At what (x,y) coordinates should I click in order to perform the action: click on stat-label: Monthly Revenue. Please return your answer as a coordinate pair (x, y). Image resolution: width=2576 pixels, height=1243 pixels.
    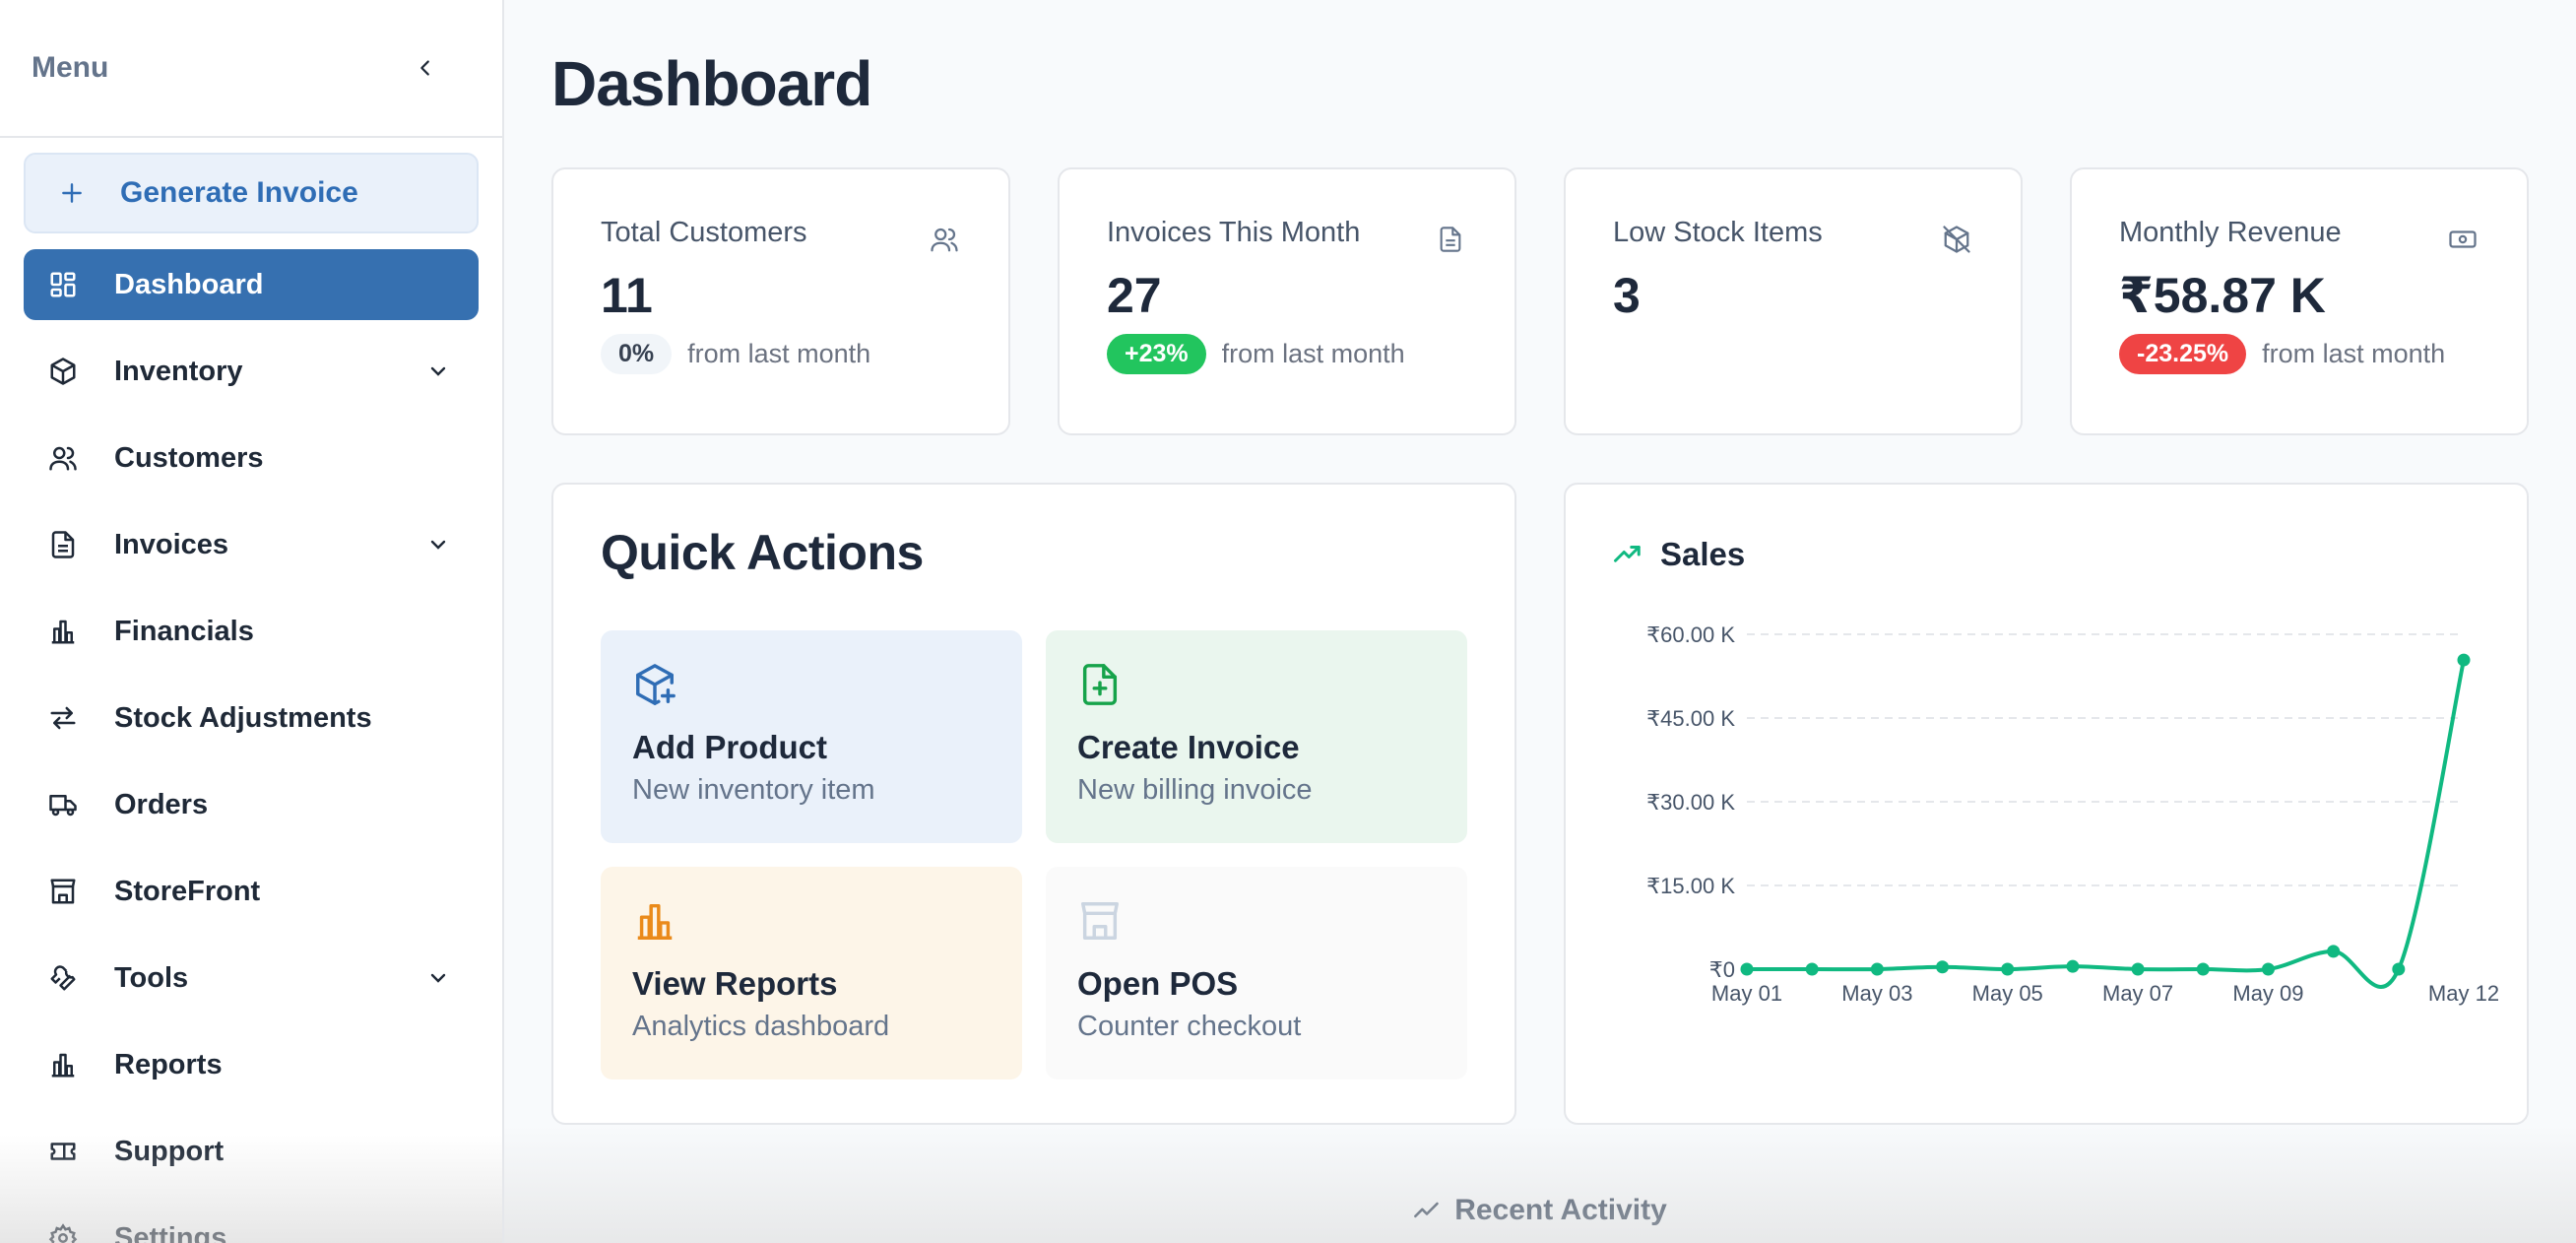
    Looking at the image, I should click on (2230, 232).